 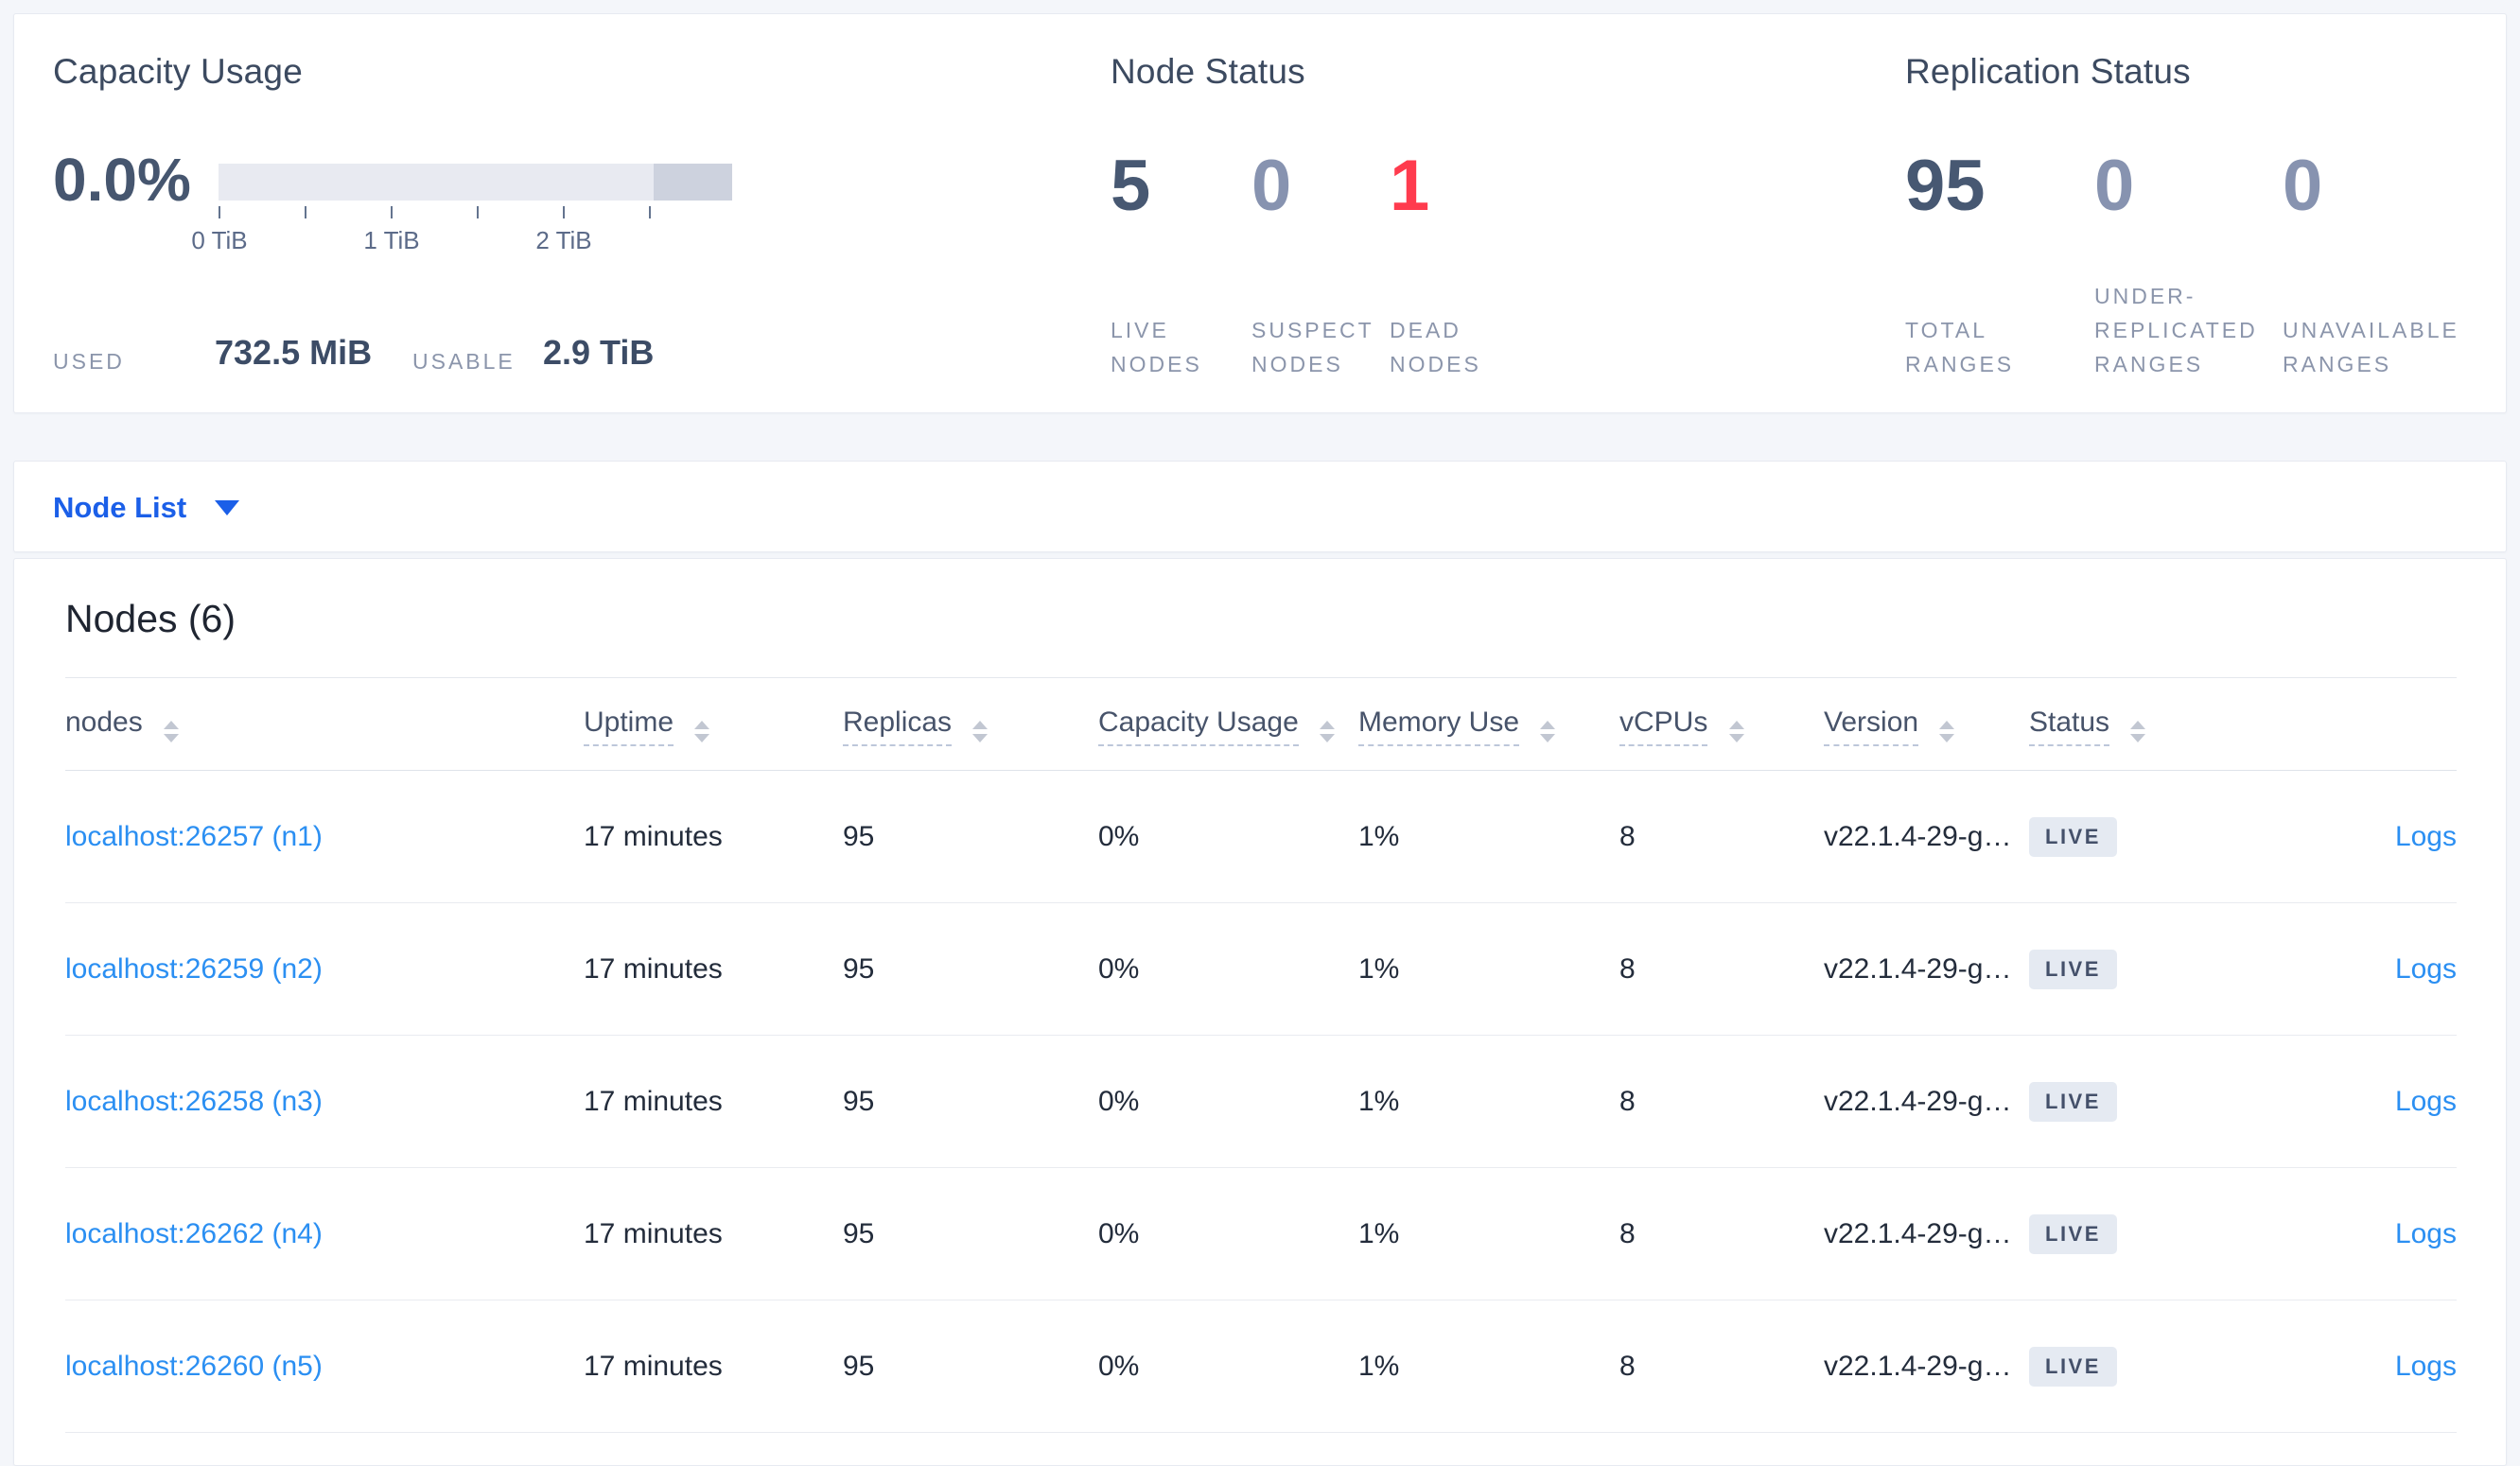 What do you see at coordinates (1156, 347) in the screenshot?
I see `live-nodes-label: LIVE NODES` at bounding box center [1156, 347].